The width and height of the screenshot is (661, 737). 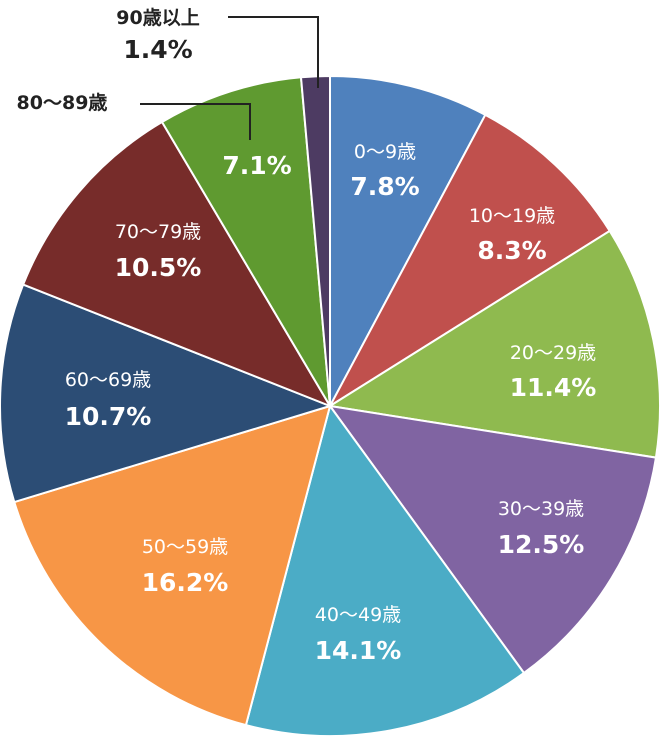 I want to click on slice-label-0-9: 0～9歳 7.8%, so click(x=384, y=171).